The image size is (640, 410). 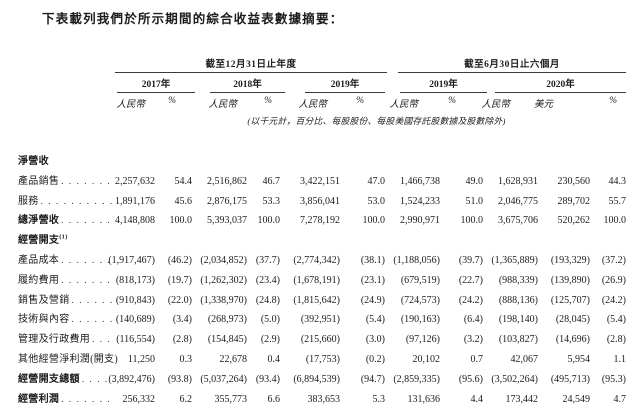 What do you see at coordinates (131, 260) in the screenshot?
I see `cell-value: (1,917,467)` at bounding box center [131, 260].